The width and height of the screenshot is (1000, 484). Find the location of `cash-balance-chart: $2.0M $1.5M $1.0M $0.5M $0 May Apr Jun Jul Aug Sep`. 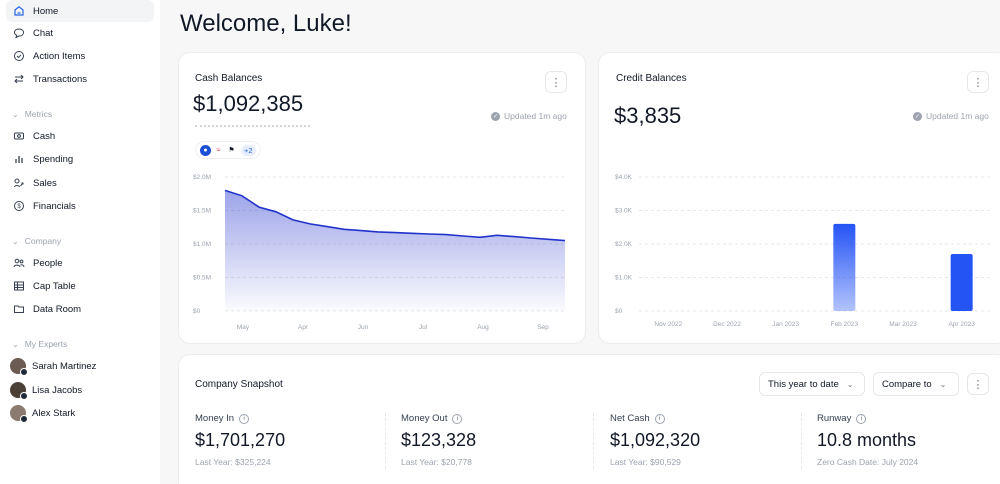

cash-balance-chart: $2.0M $1.5M $1.0M $0.5M $0 May Apr Jun Jul Aug Sep is located at coordinates (379, 252).